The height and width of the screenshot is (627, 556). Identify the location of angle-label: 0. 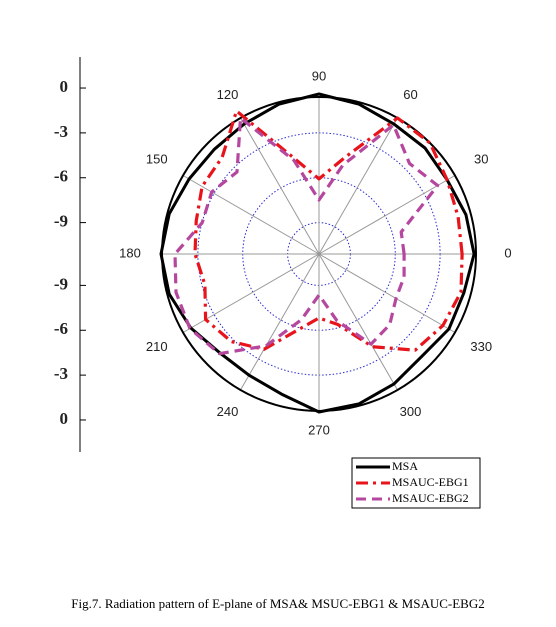
(507, 252).